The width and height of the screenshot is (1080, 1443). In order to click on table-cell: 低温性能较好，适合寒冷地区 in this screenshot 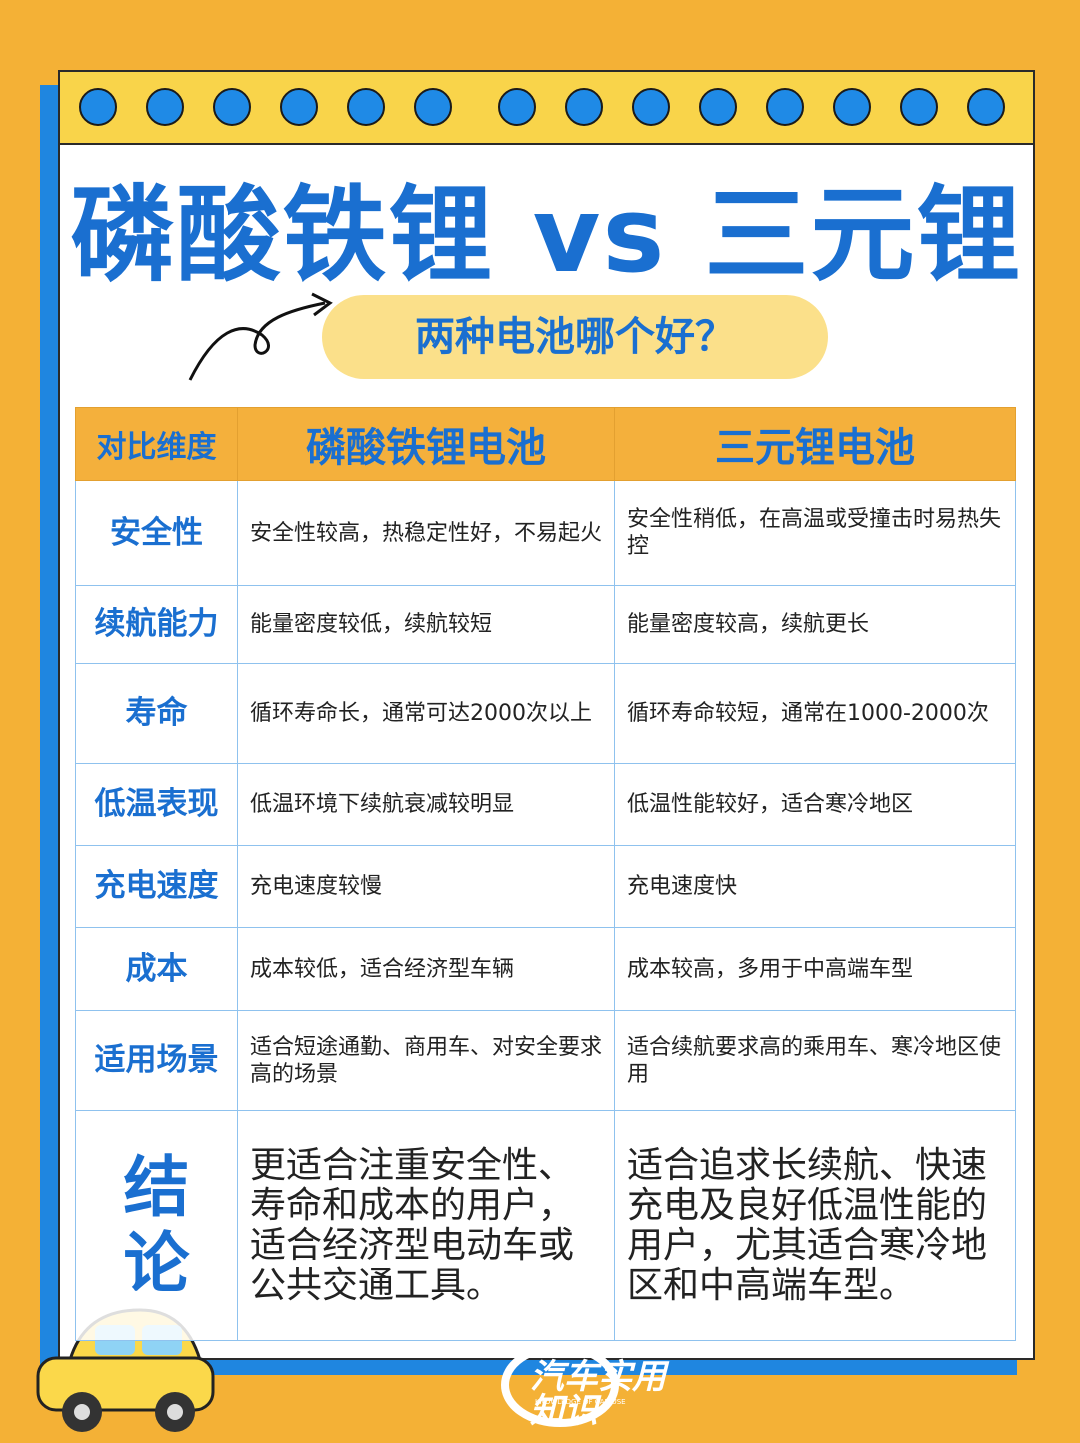, I will do `click(815, 804)`.